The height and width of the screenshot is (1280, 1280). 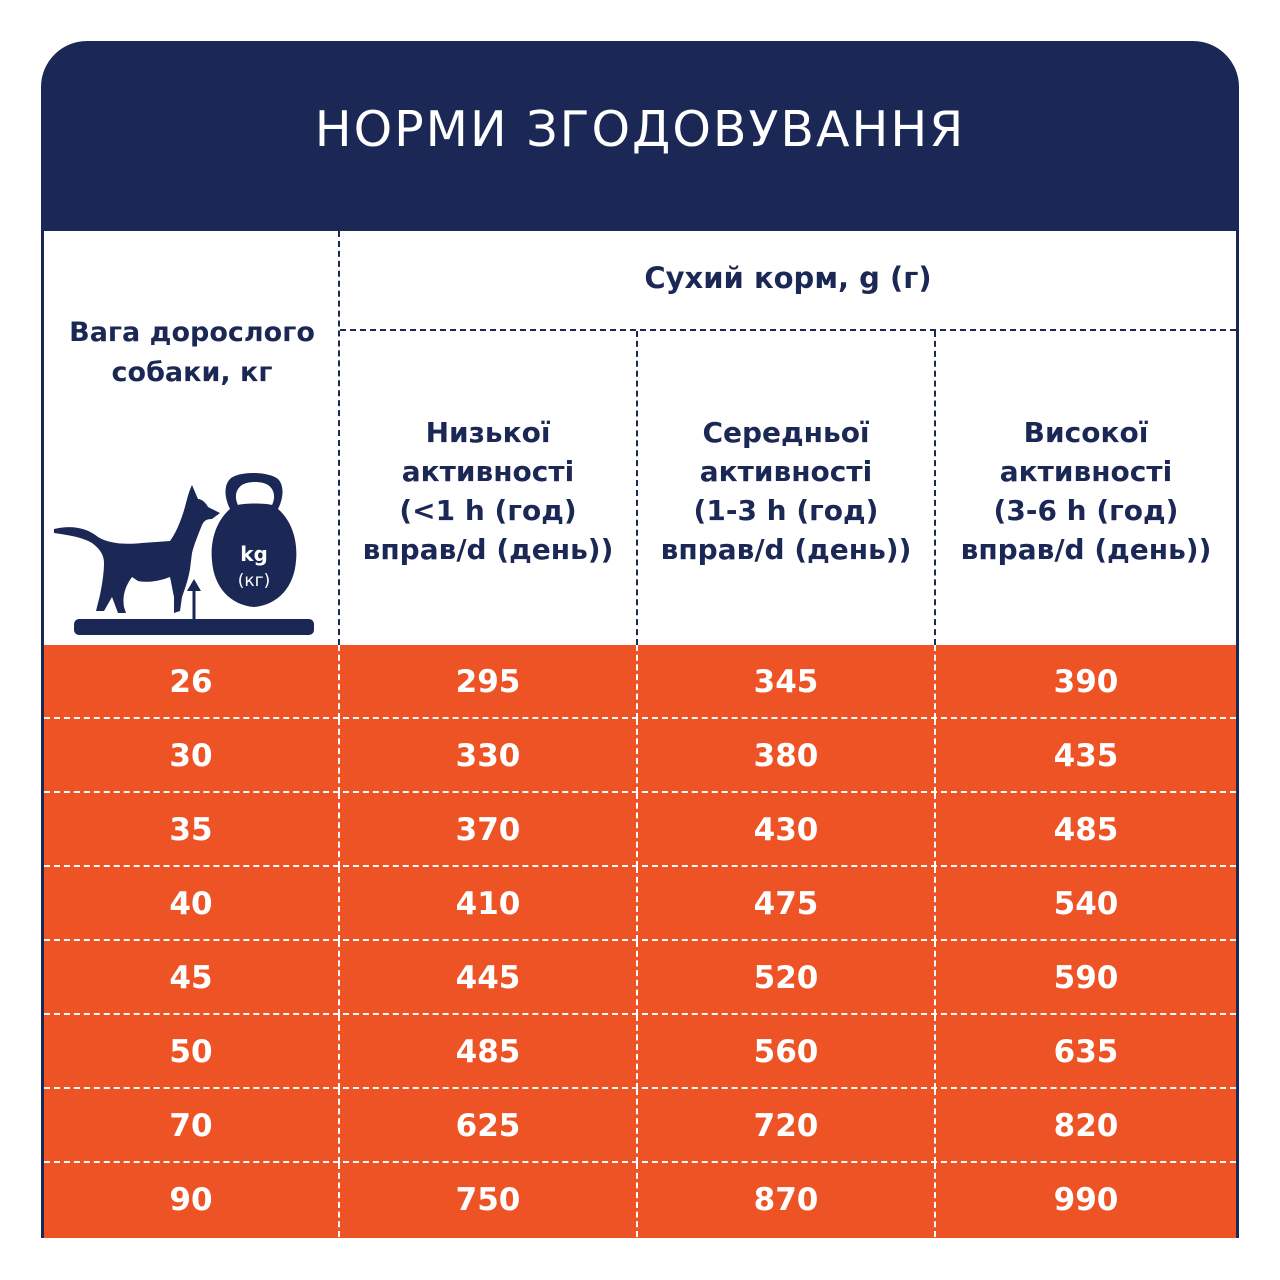 I want to click on dog-kettlebell-icon: kg (кг), so click(x=187, y=553).